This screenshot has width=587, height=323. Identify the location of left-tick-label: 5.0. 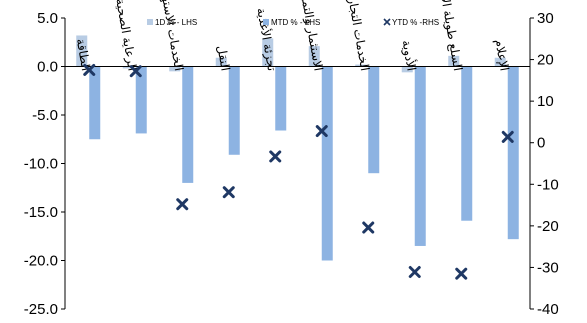
(47, 18).